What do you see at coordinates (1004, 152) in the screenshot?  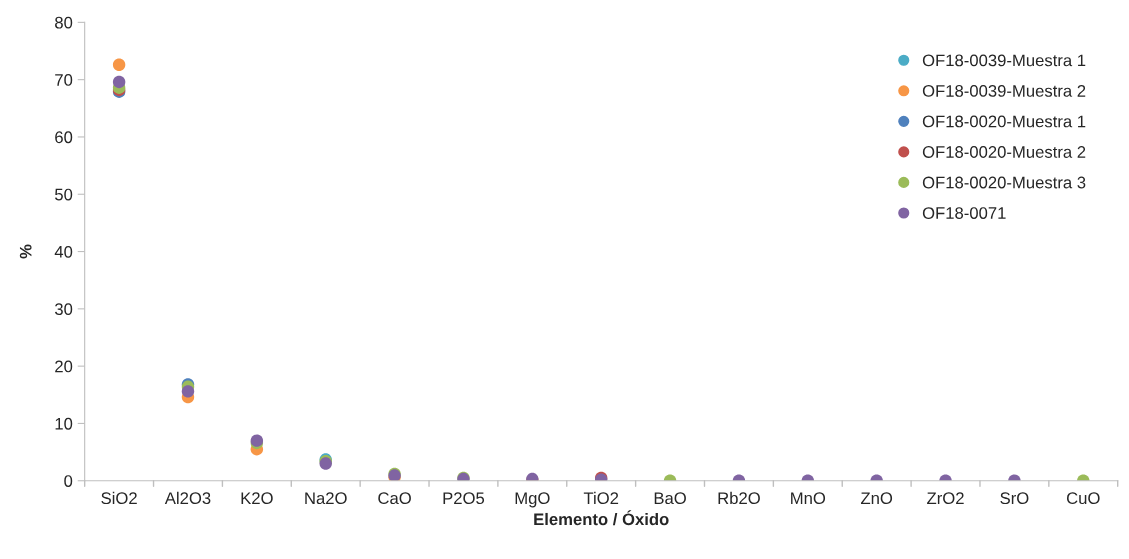 I see `legend-label: OF18-0020-Muestra 2` at bounding box center [1004, 152].